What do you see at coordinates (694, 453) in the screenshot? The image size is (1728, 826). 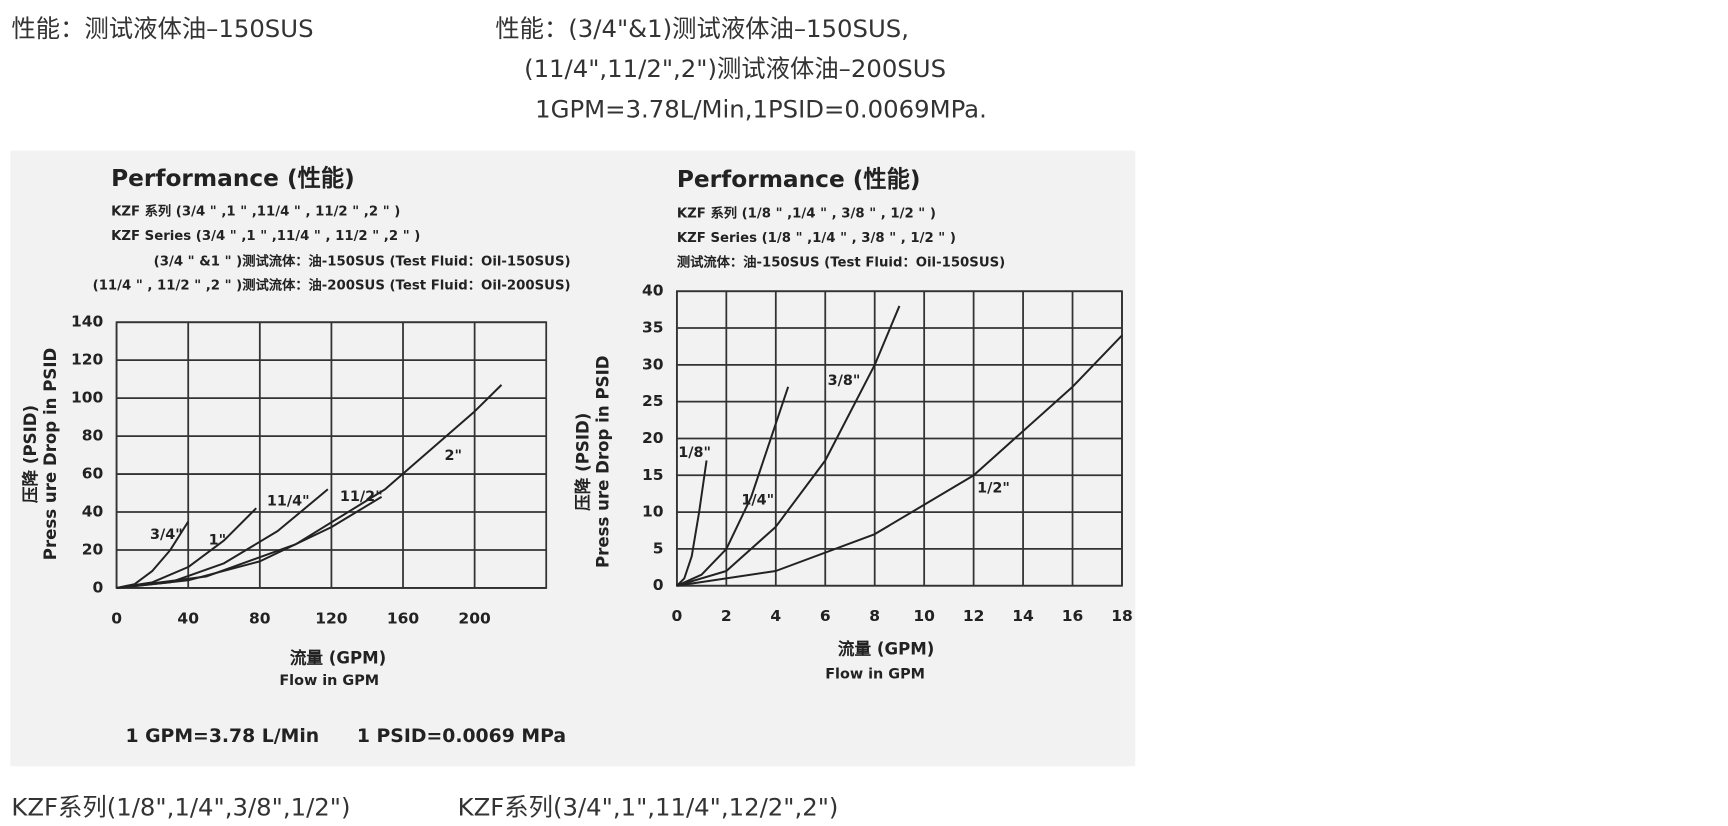 I see `series-label: 1/8"` at bounding box center [694, 453].